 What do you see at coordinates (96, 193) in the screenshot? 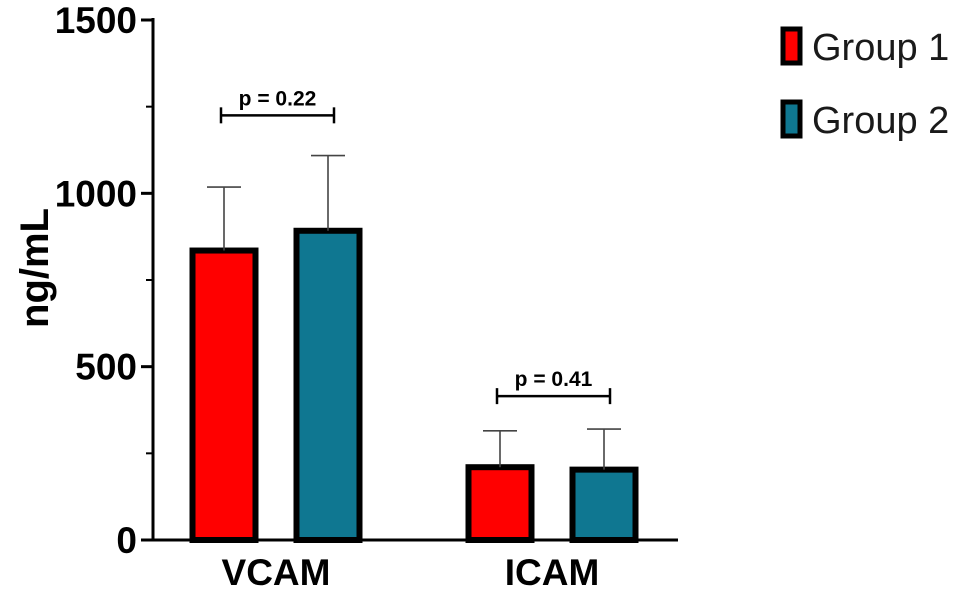
I see `y-tick-label: 1000` at bounding box center [96, 193].